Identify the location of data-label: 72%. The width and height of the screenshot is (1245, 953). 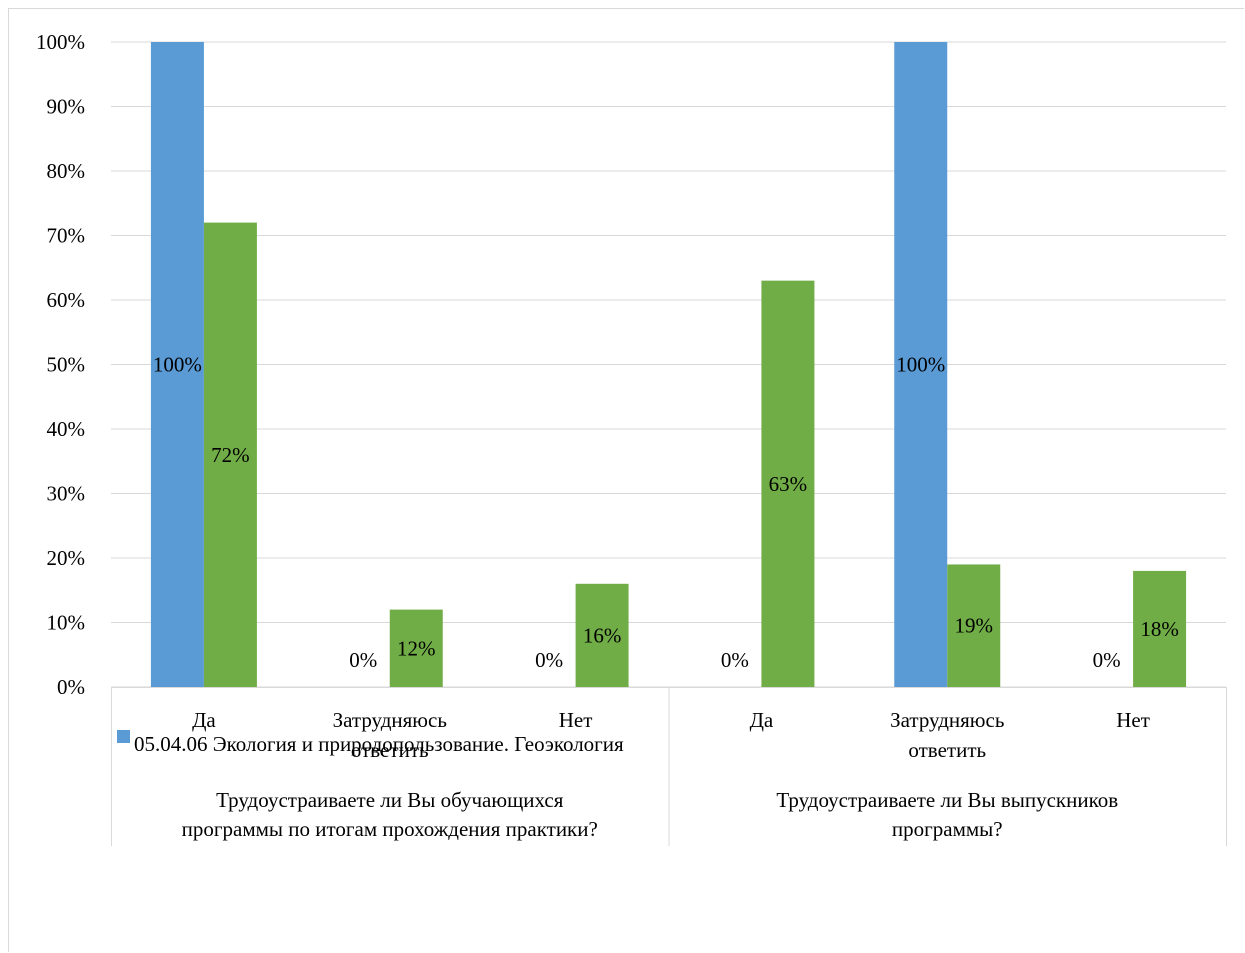
(230, 455).